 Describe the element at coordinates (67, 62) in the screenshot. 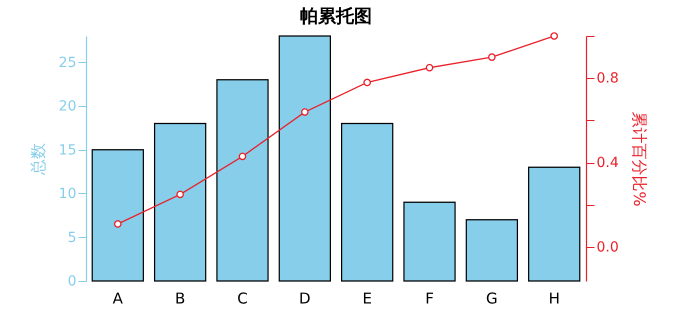

I see `y-tick-label: 25` at that location.